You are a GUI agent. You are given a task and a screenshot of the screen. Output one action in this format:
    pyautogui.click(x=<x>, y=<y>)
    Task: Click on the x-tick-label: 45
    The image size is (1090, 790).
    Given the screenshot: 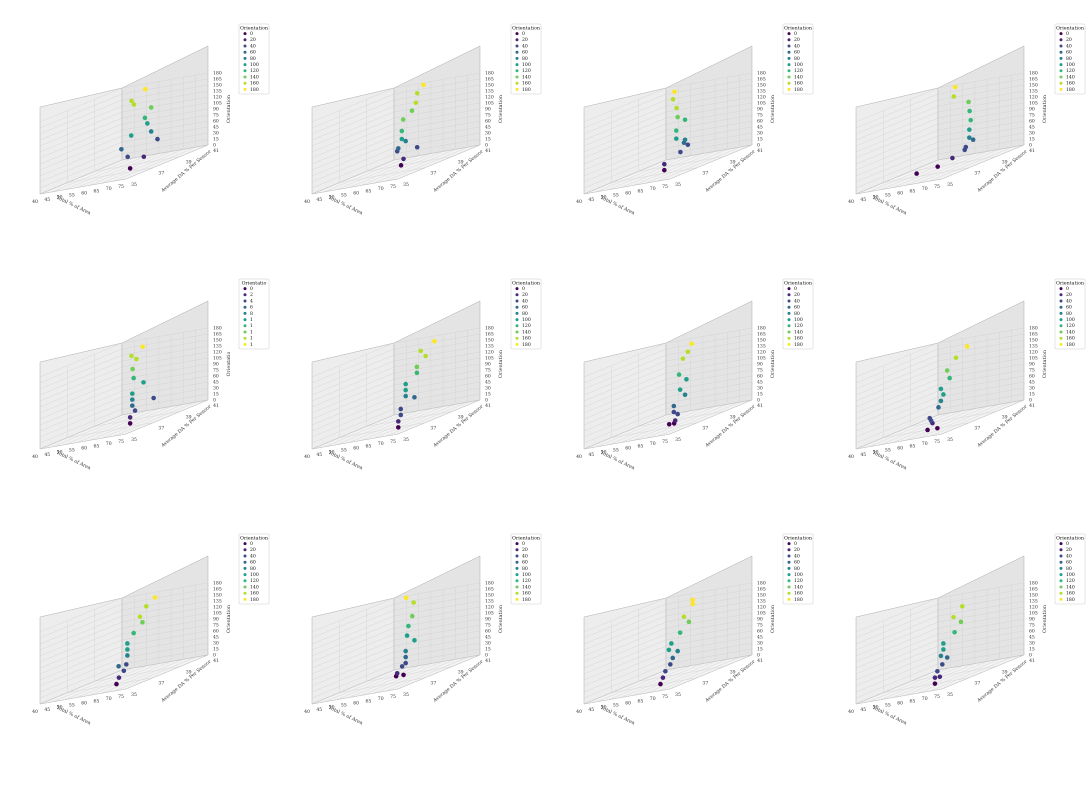 What is the action you would take?
    pyautogui.click(x=591, y=200)
    